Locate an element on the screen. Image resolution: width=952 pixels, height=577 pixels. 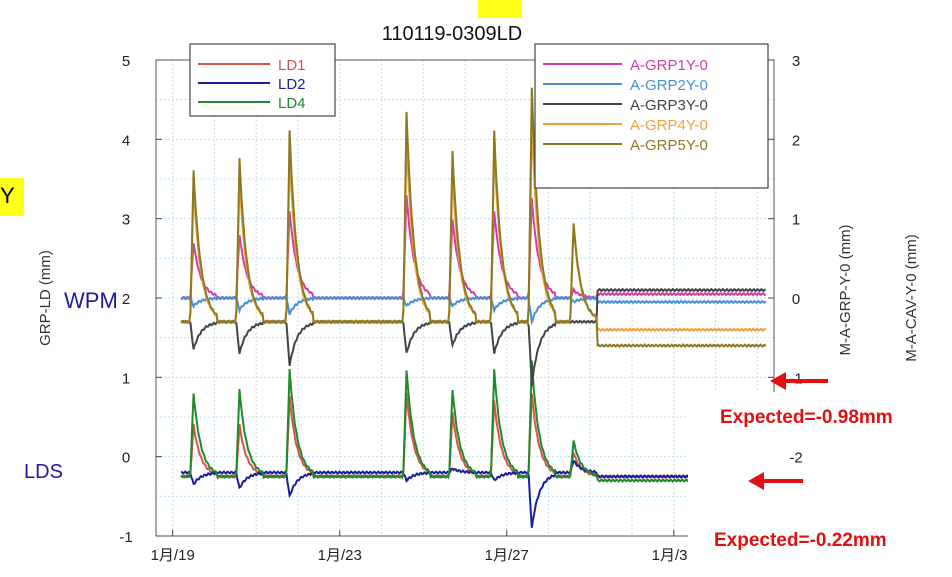
wpm-label: WPM is located at coordinates (91, 300).